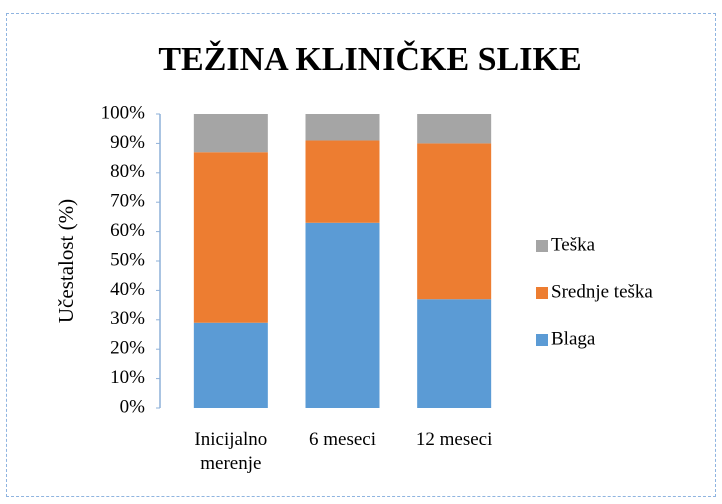  I want to click on legend-label: Blaga, so click(573, 338).